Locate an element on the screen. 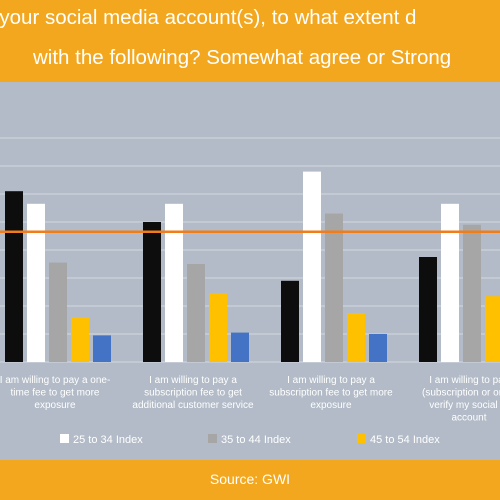 This screenshot has width=500, height=500. category-label-line: verify my social m is located at coordinates (464, 405).